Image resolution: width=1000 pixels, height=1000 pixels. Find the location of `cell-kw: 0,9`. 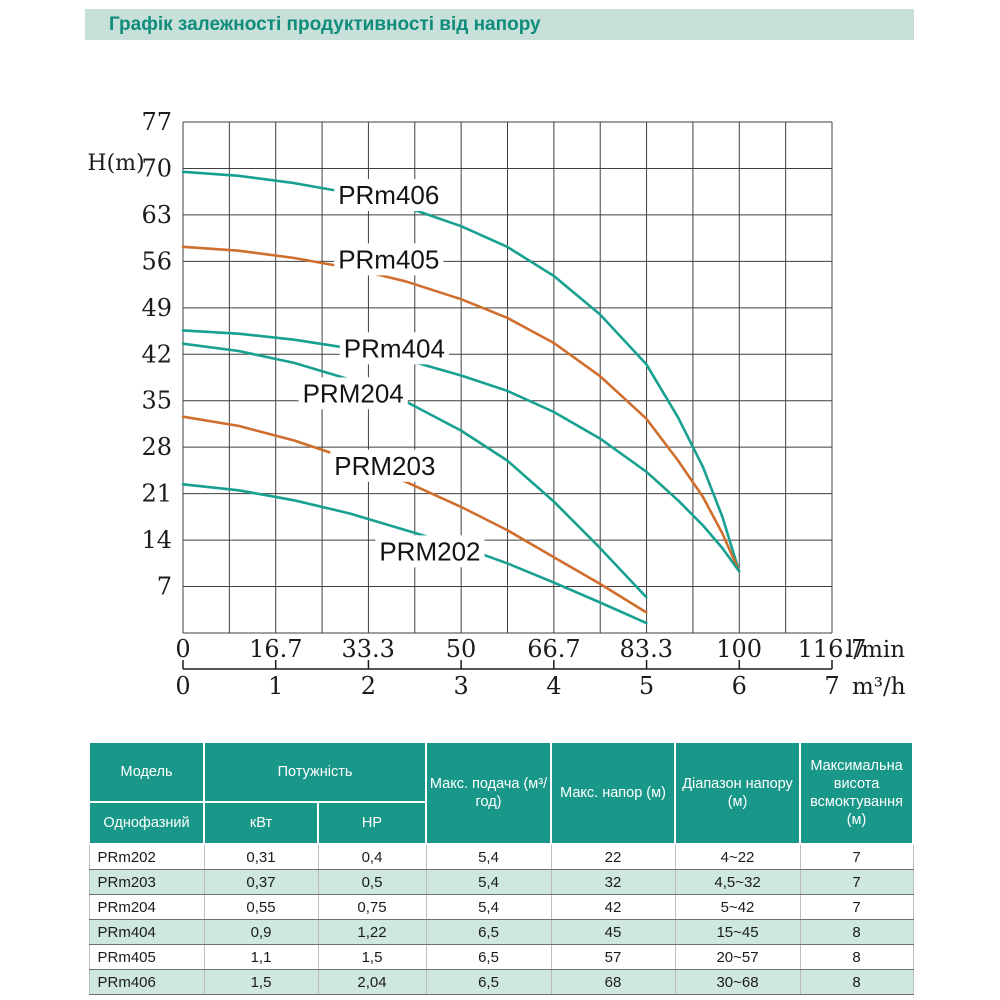

cell-kw: 0,9 is located at coordinates (261, 932).